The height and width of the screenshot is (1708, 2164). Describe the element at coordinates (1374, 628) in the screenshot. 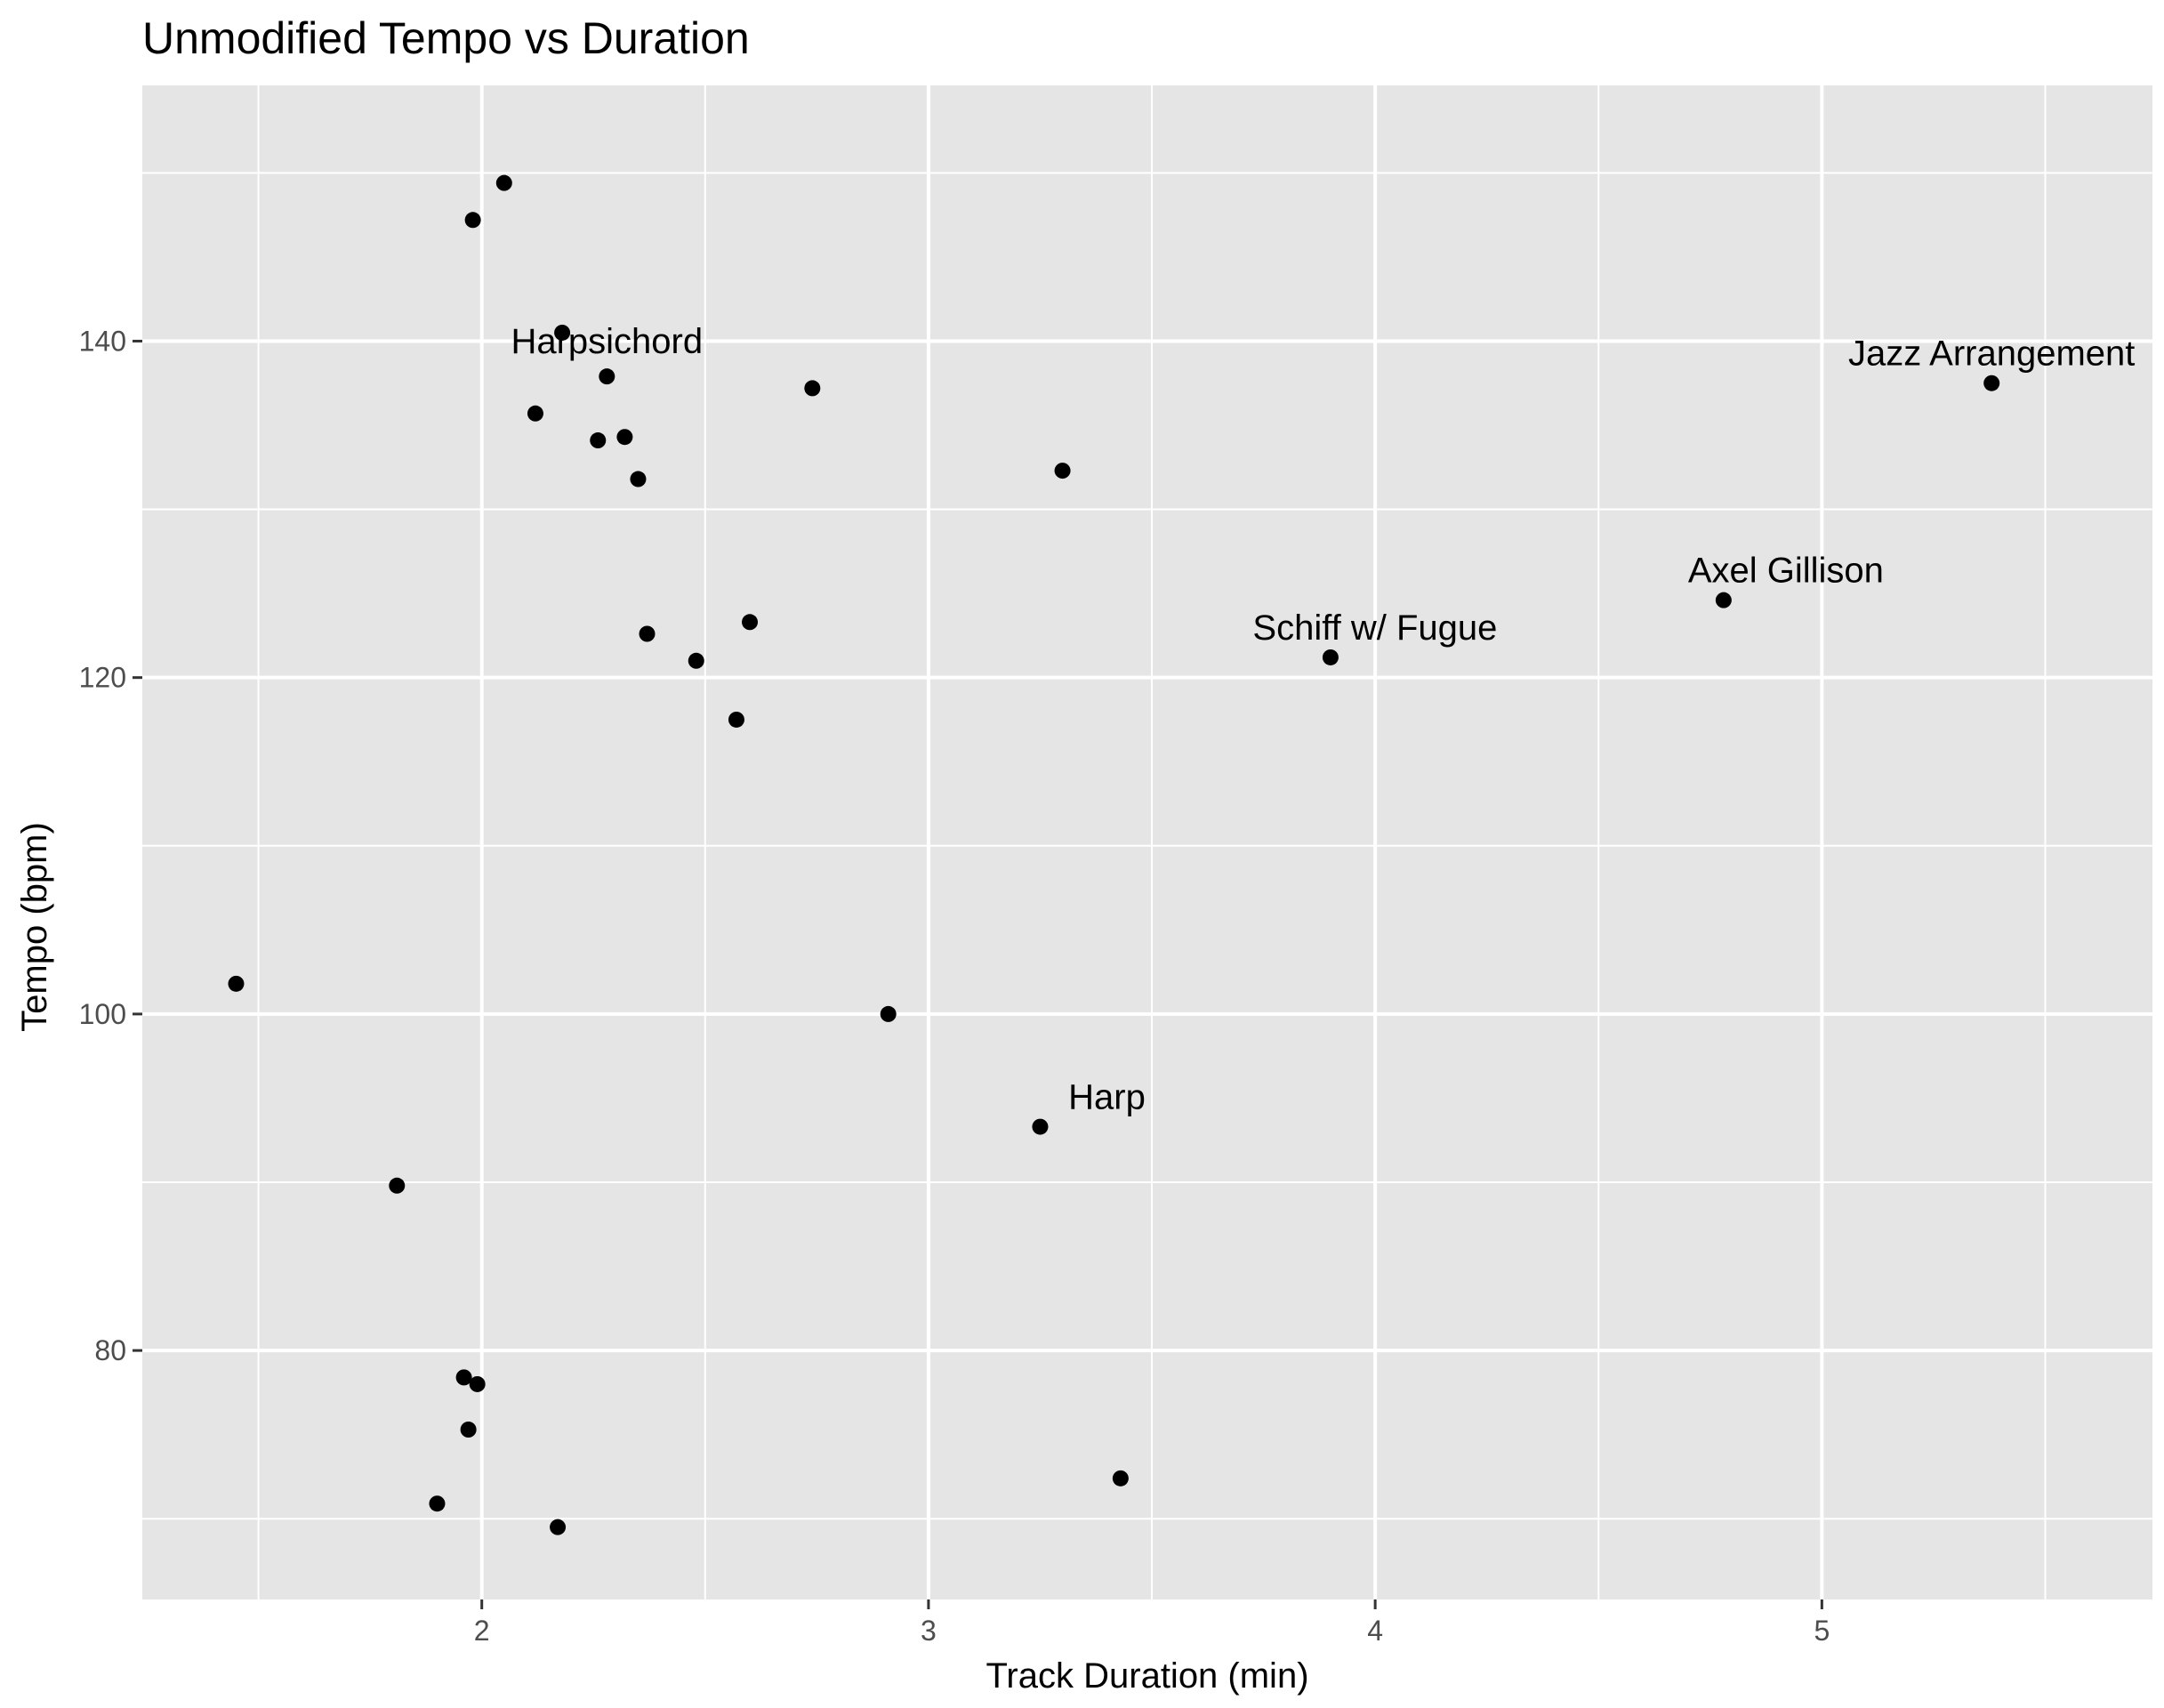

I see `point-label: Schiff w/ Fugue` at that location.